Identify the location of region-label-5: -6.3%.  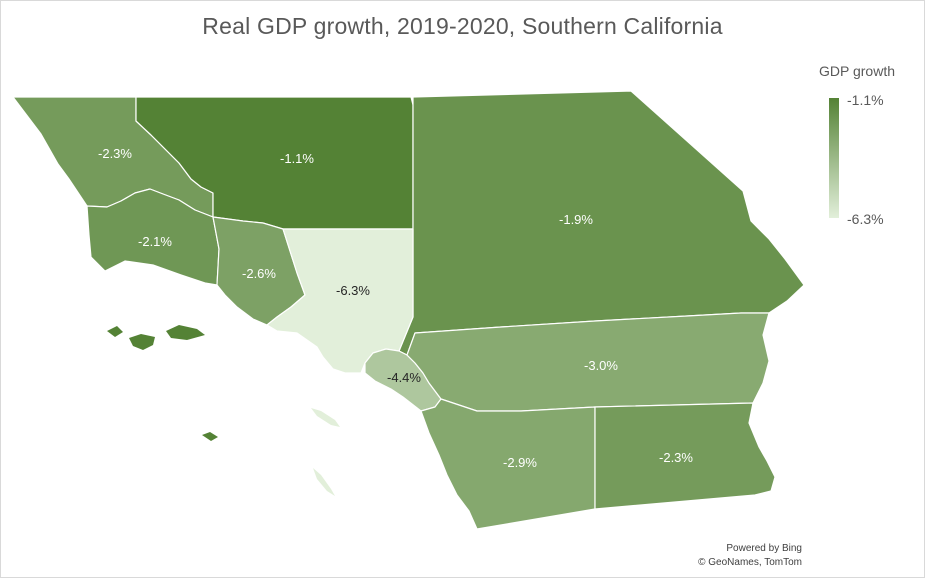
(353, 290).